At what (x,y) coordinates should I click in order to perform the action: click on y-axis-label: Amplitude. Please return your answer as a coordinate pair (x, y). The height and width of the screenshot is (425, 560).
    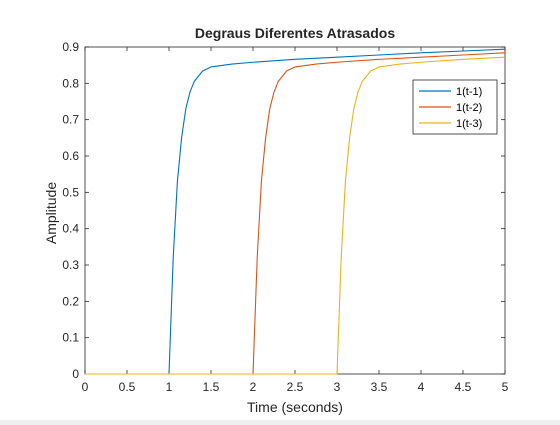
    Looking at the image, I should click on (51, 213).